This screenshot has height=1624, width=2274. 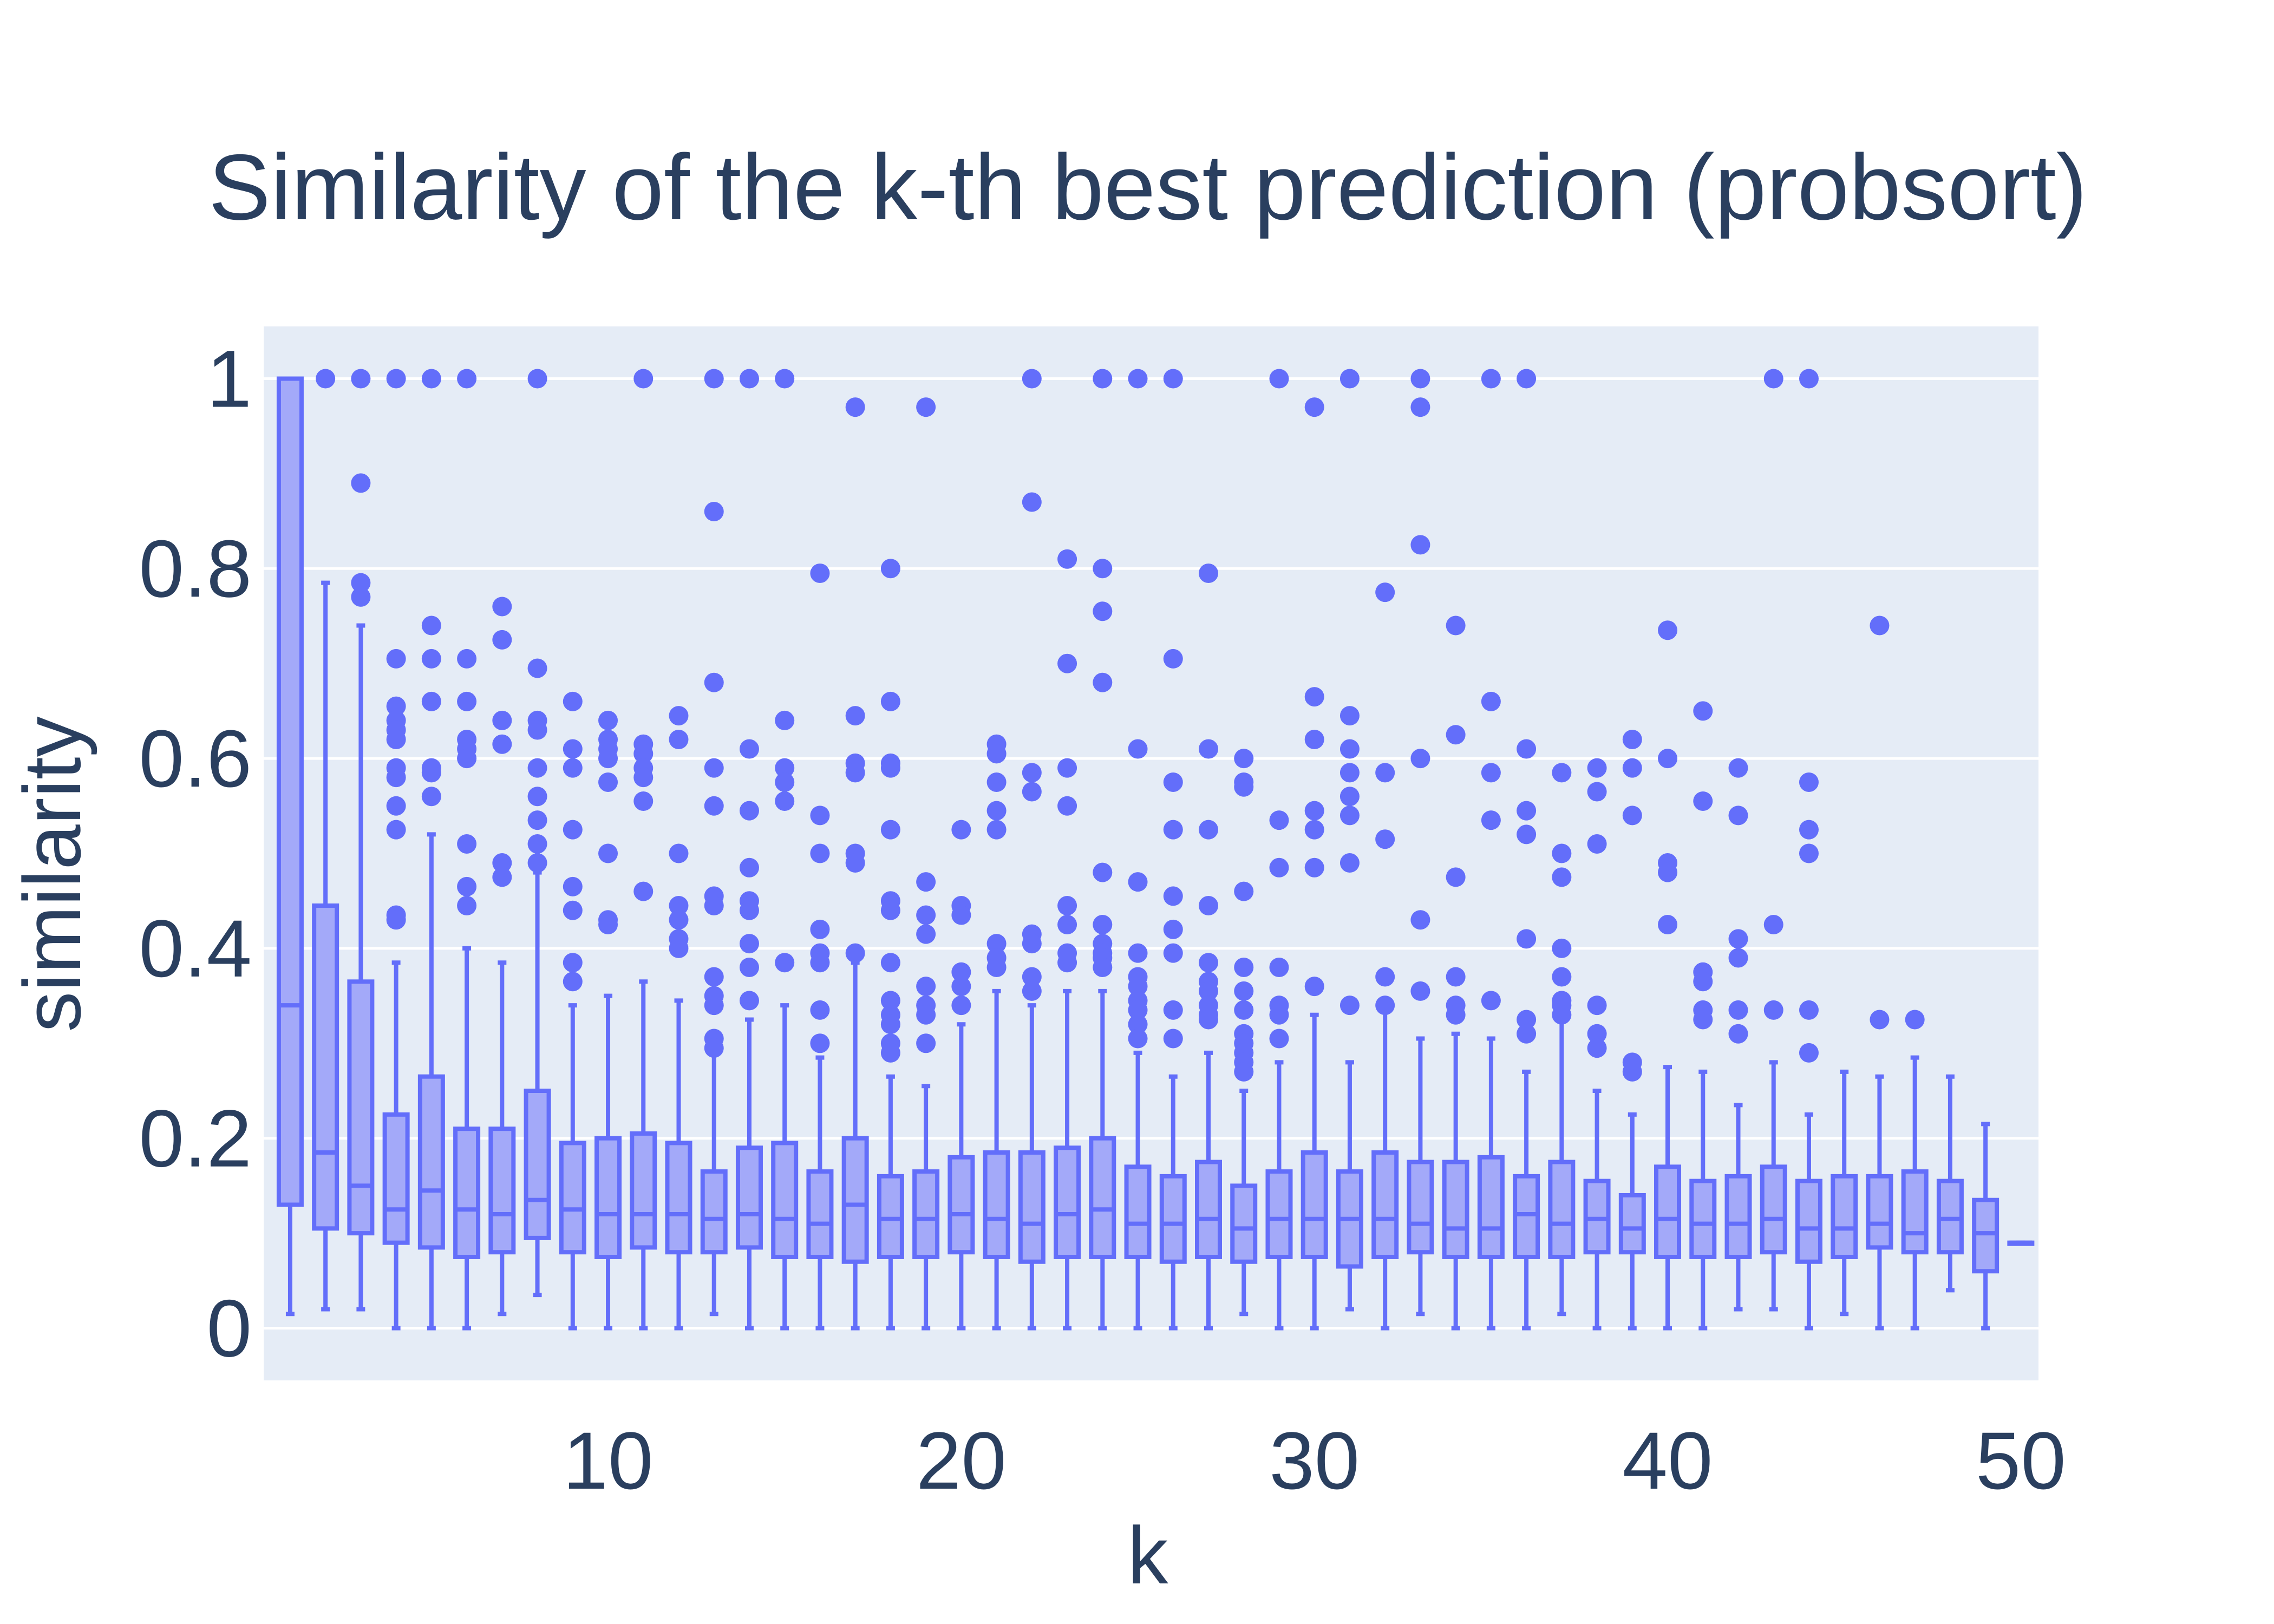 What do you see at coordinates (196, 1138) in the screenshot?
I see `y-tick-label: 0.2` at bounding box center [196, 1138].